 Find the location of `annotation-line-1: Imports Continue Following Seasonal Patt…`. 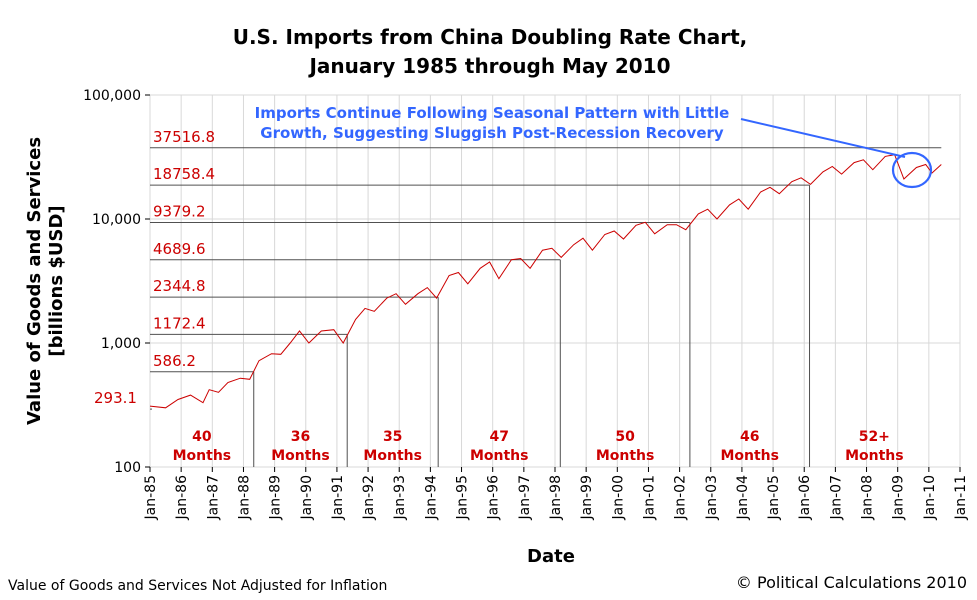

annotation-line-1: Imports Continue Following Seasonal Patt… is located at coordinates (492, 113).